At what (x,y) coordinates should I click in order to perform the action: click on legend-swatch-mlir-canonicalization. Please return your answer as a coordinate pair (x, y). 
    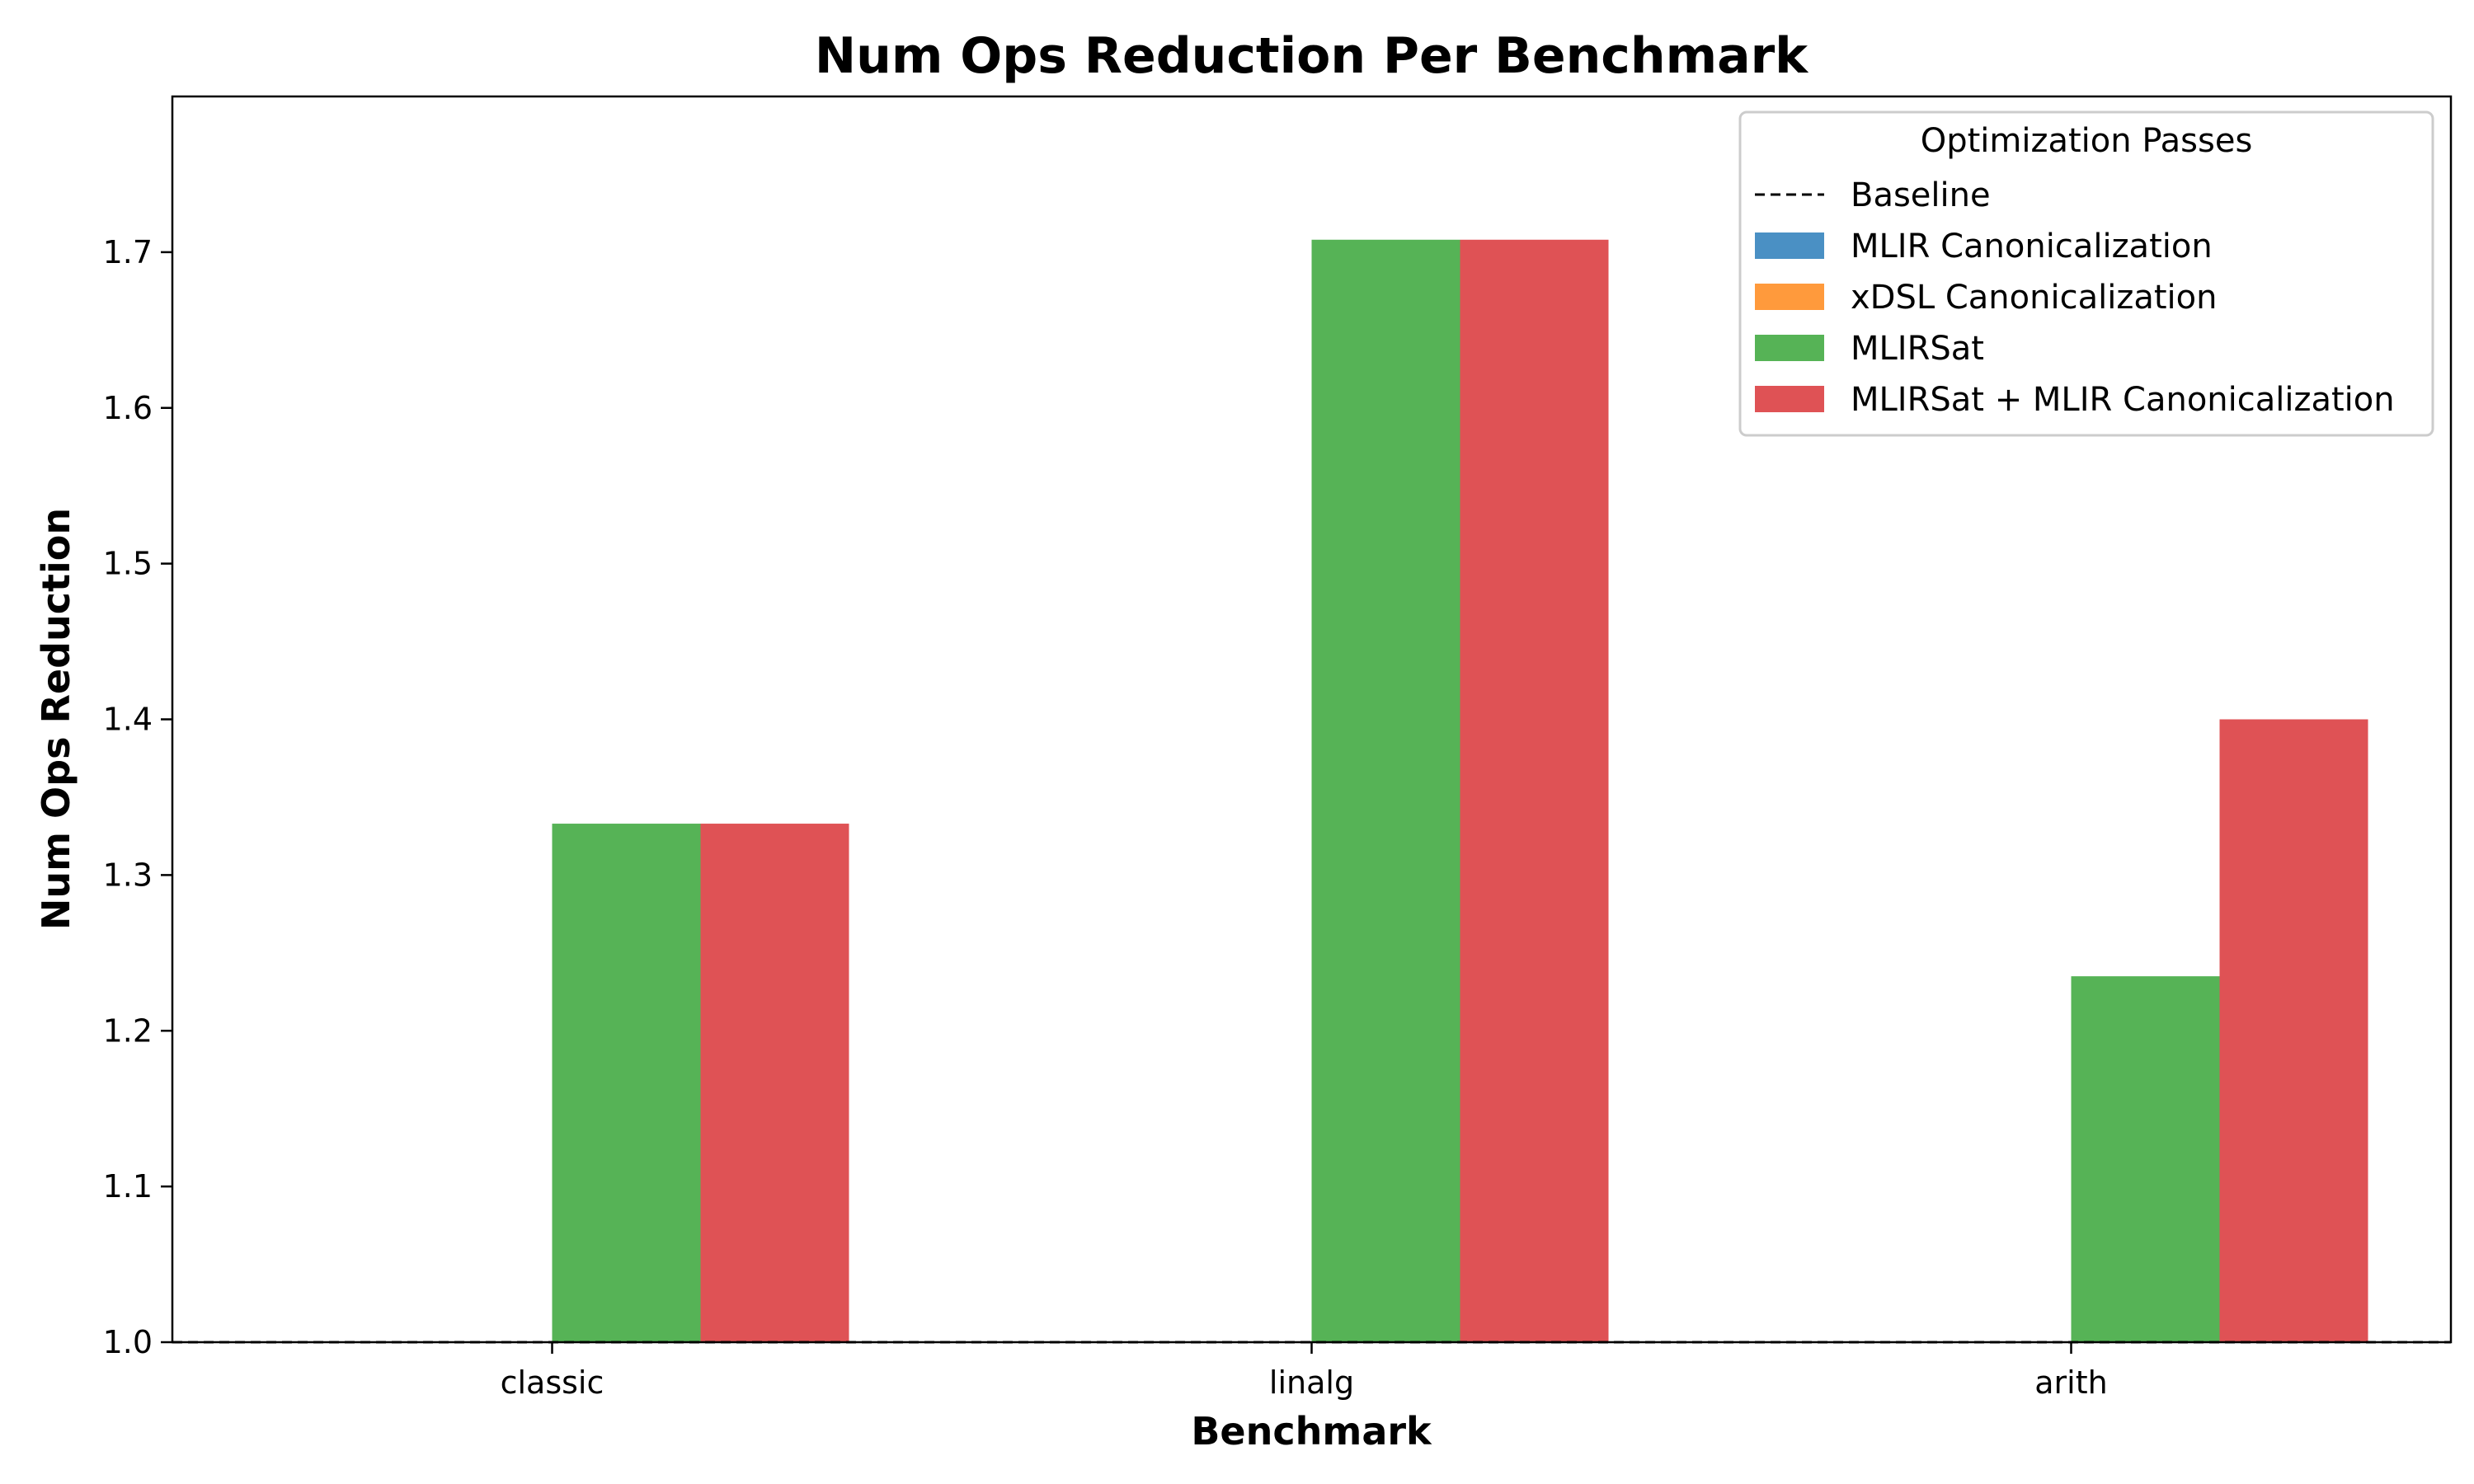
    Looking at the image, I should click on (1789, 245).